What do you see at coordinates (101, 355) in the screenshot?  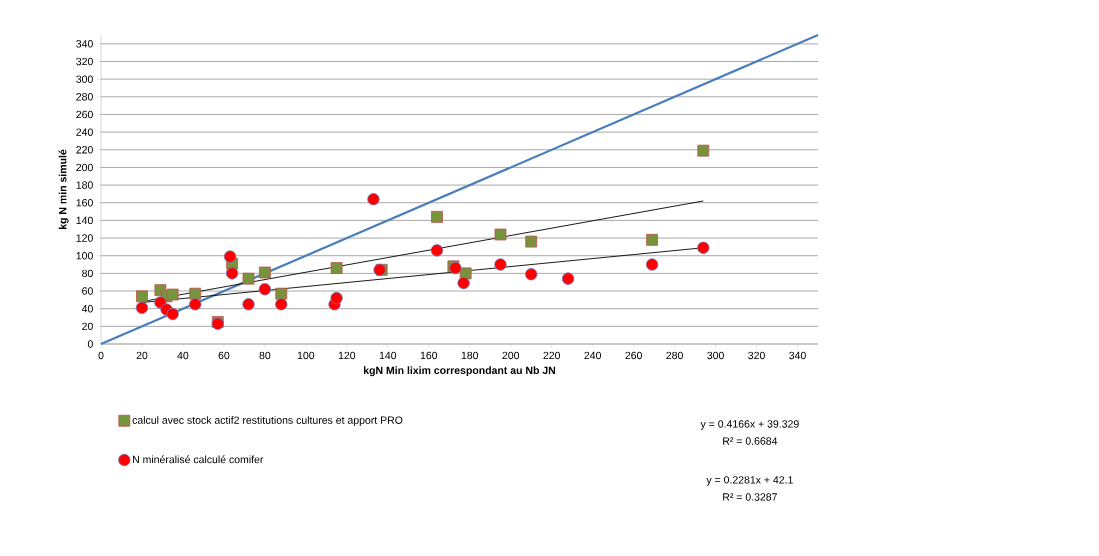 I see `x-tick-label: 0` at bounding box center [101, 355].